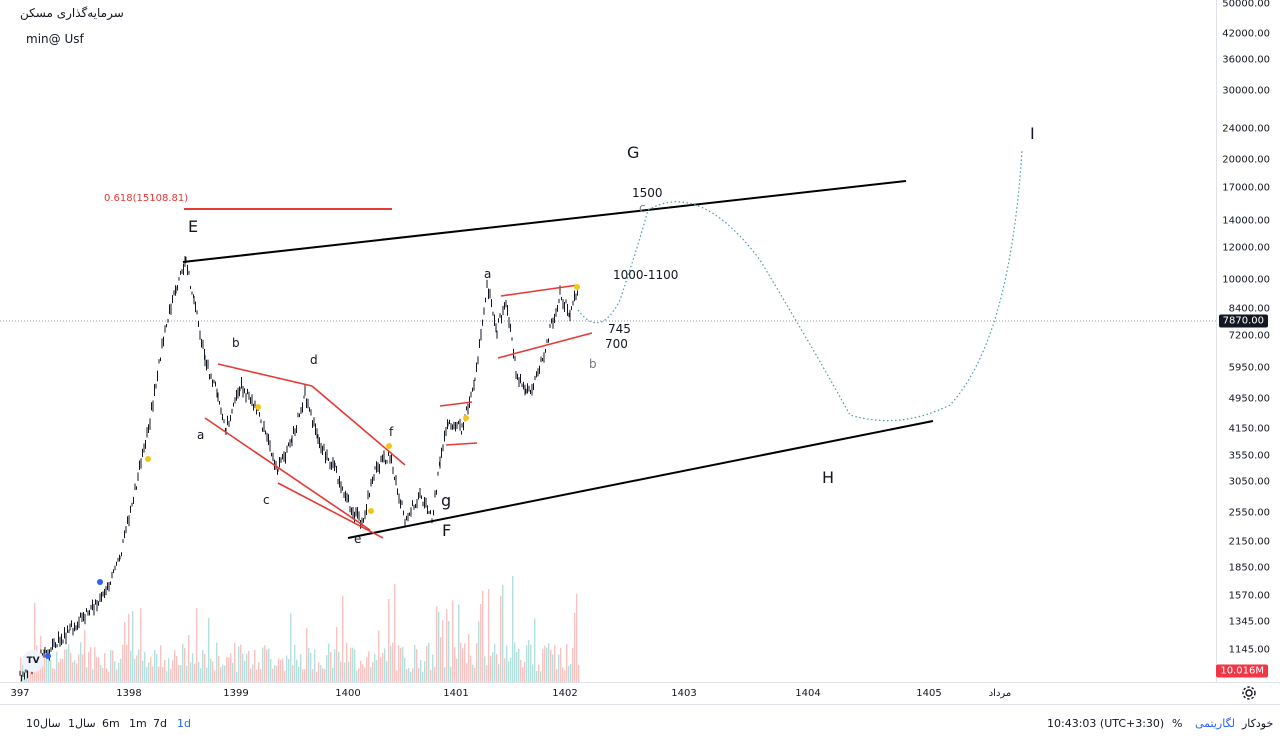  Describe the element at coordinates (616, 344) in the screenshot. I see `level-700: 700` at that location.